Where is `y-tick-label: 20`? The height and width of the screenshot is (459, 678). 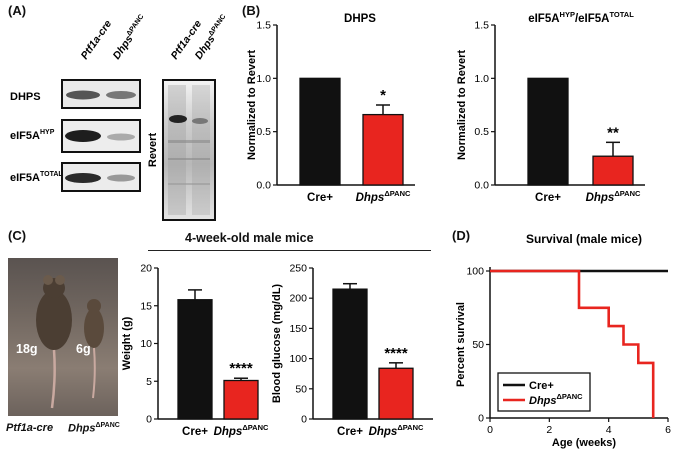 y-tick-label: 20 is located at coordinates (146, 269).